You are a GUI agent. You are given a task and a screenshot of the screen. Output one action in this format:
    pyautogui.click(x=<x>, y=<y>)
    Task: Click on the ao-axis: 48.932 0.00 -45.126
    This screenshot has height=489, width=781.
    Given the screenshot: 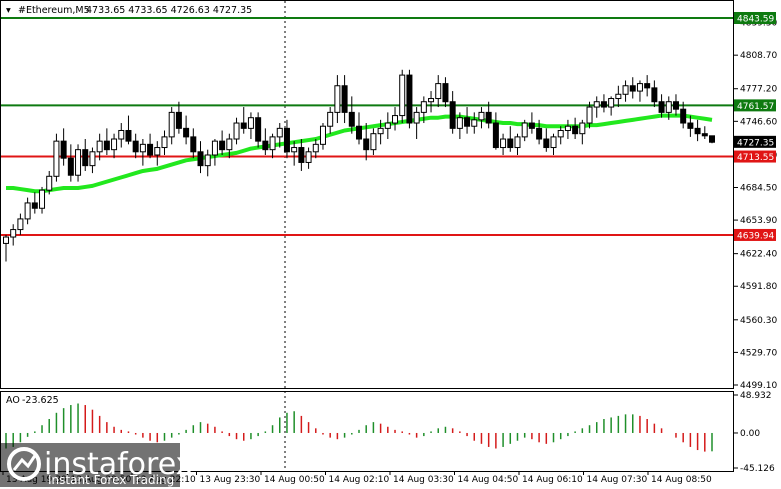 What is the action you would take?
    pyautogui.click(x=754, y=432)
    